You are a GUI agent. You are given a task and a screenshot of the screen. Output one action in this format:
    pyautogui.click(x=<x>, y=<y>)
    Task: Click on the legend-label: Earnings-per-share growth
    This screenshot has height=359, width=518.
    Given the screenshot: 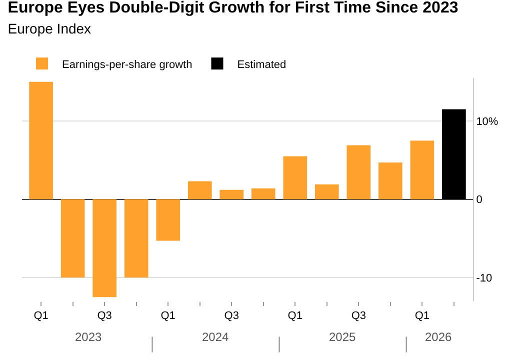 What is the action you would take?
    pyautogui.click(x=127, y=64)
    